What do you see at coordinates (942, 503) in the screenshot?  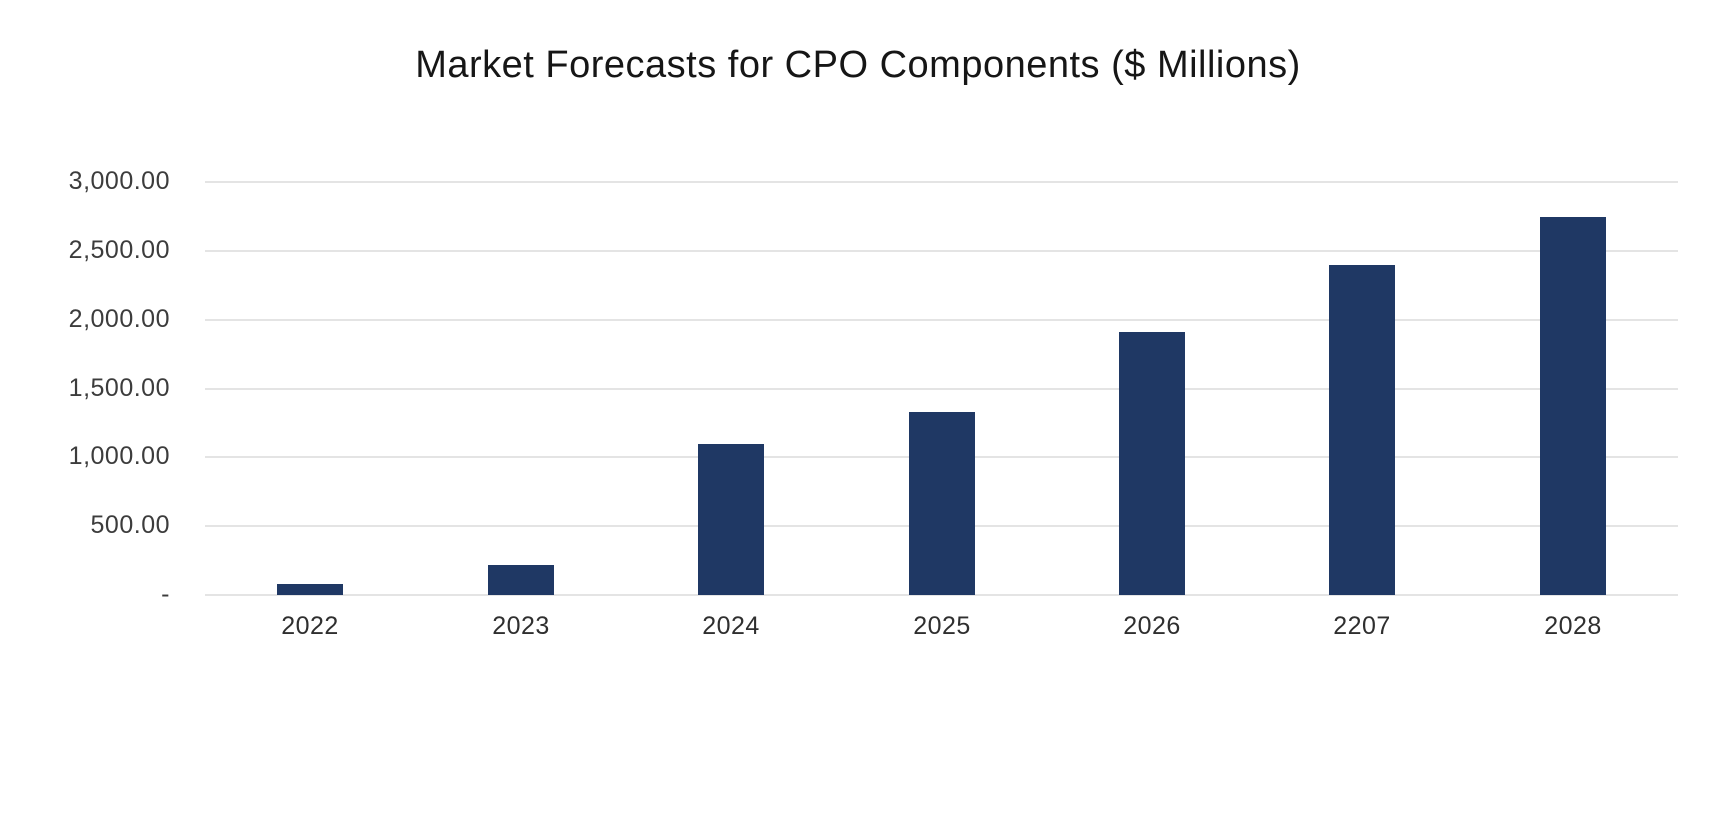 I see `bar-2025` at bounding box center [942, 503].